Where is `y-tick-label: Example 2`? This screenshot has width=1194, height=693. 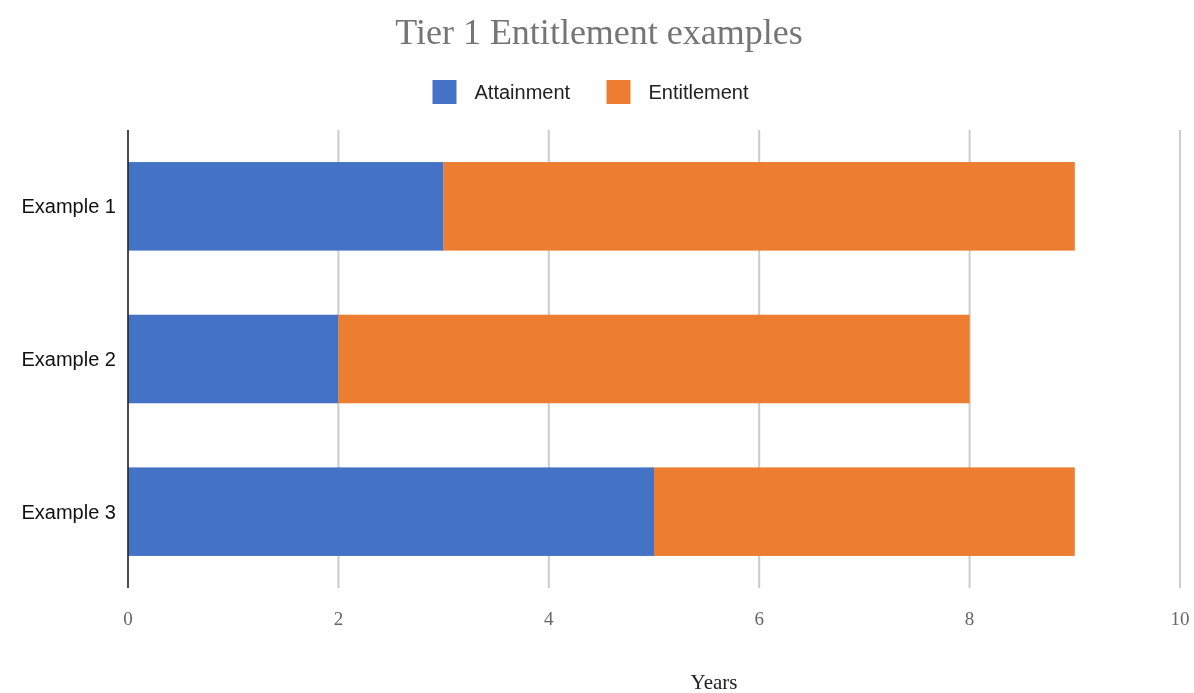
y-tick-label: Example 2 is located at coordinates (68, 359).